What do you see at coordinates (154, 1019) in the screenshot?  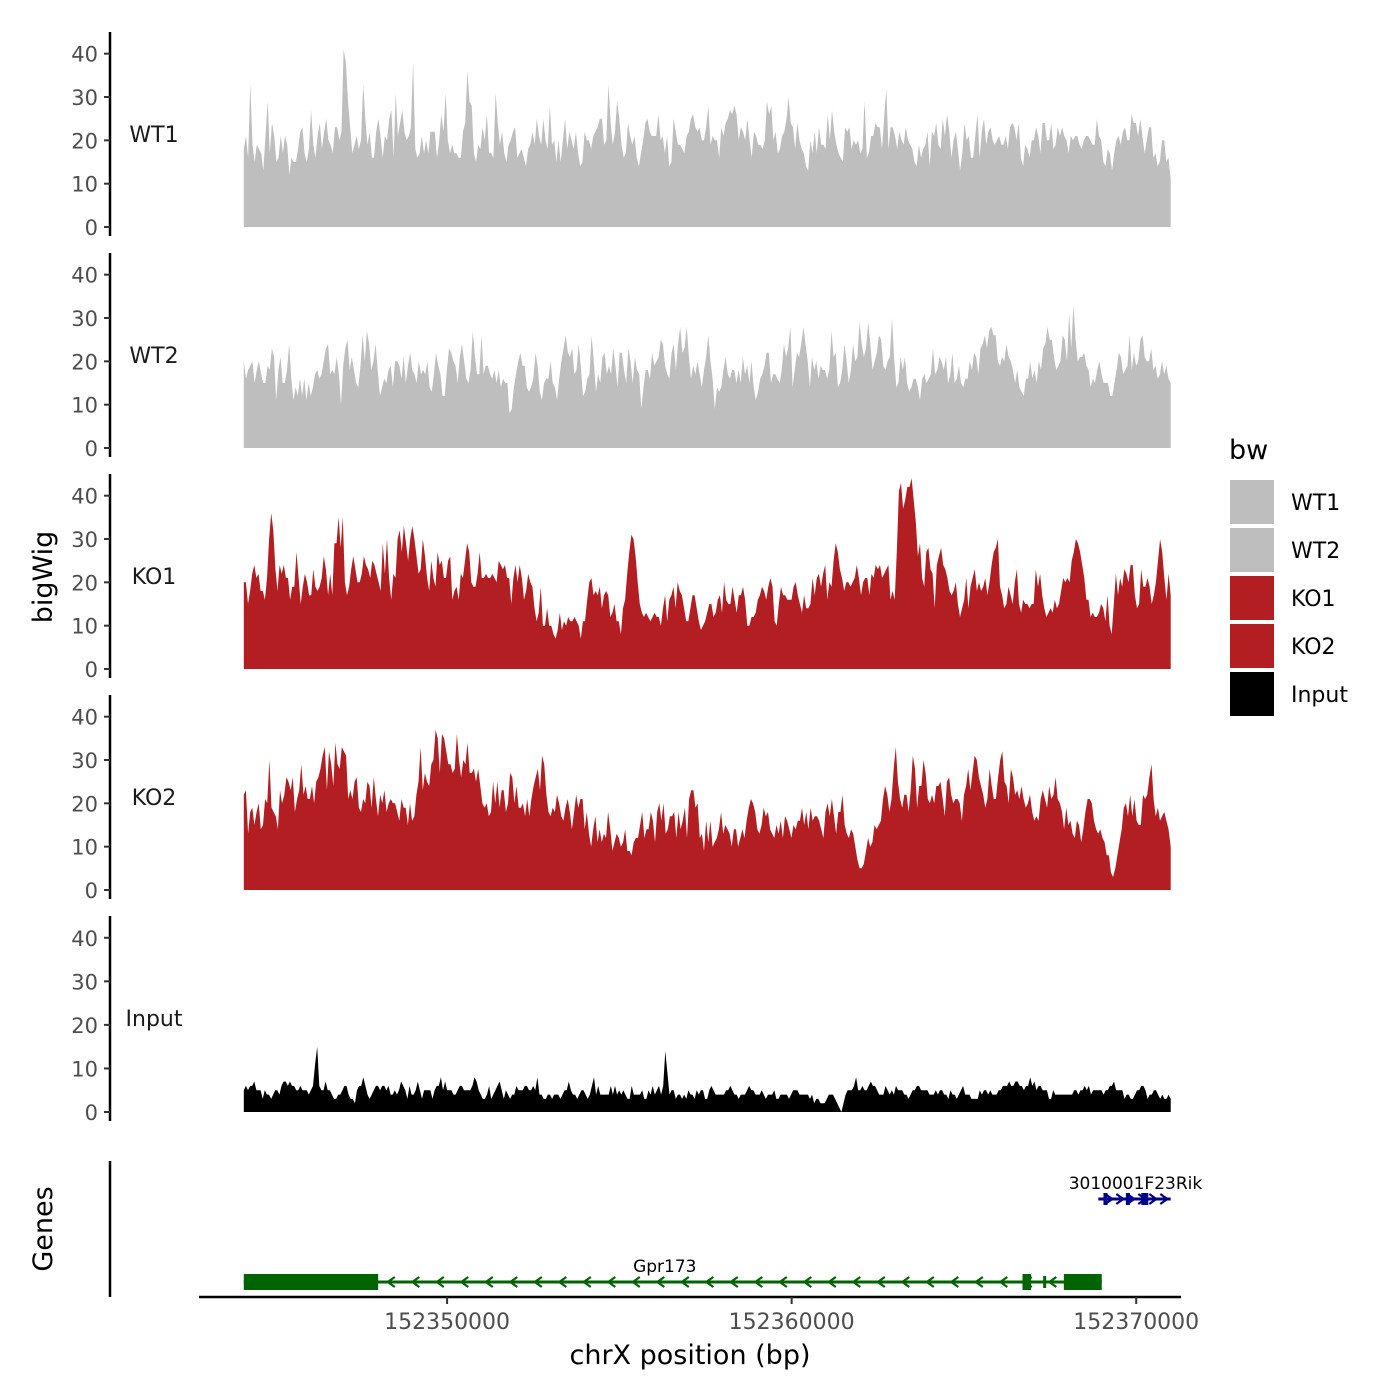 I see `track-label: Input` at bounding box center [154, 1019].